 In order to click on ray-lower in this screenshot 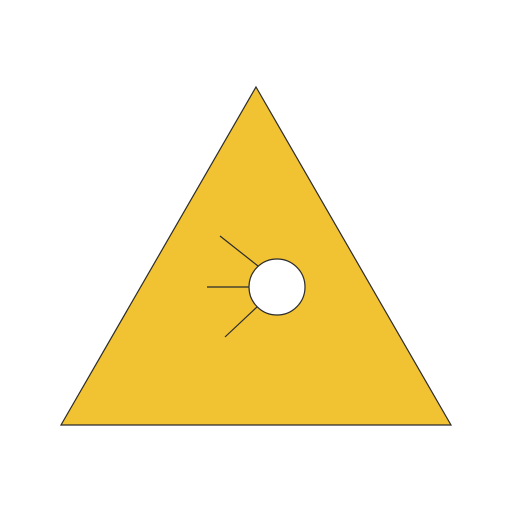, I will do `click(241, 321)`.